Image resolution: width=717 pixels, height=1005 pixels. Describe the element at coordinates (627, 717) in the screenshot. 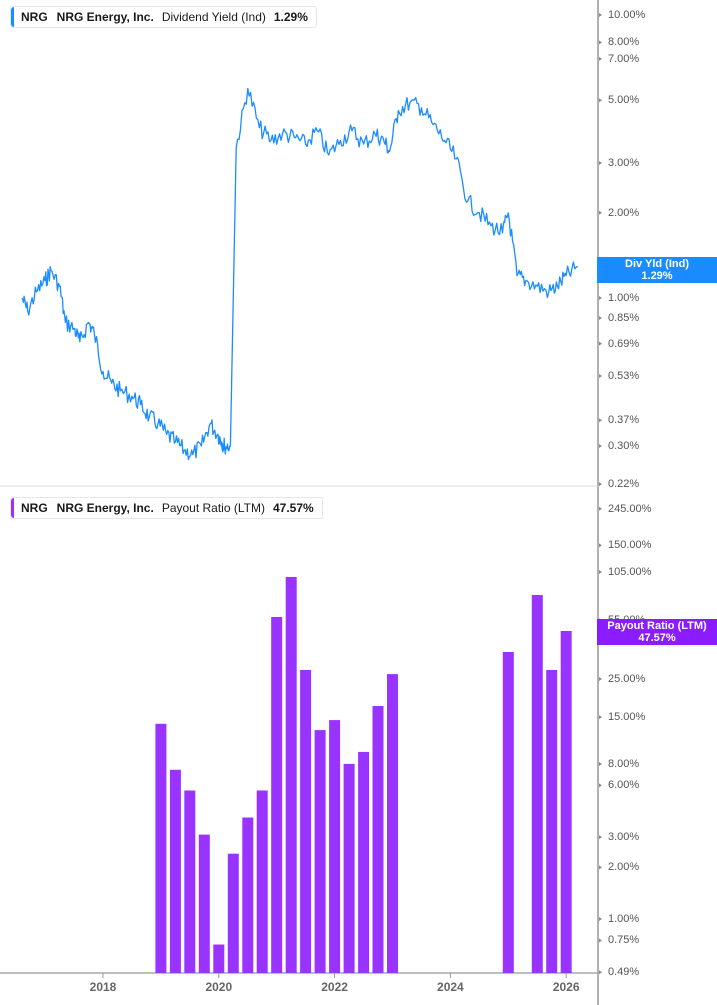

I see `y-tick-label: 15.00%` at that location.